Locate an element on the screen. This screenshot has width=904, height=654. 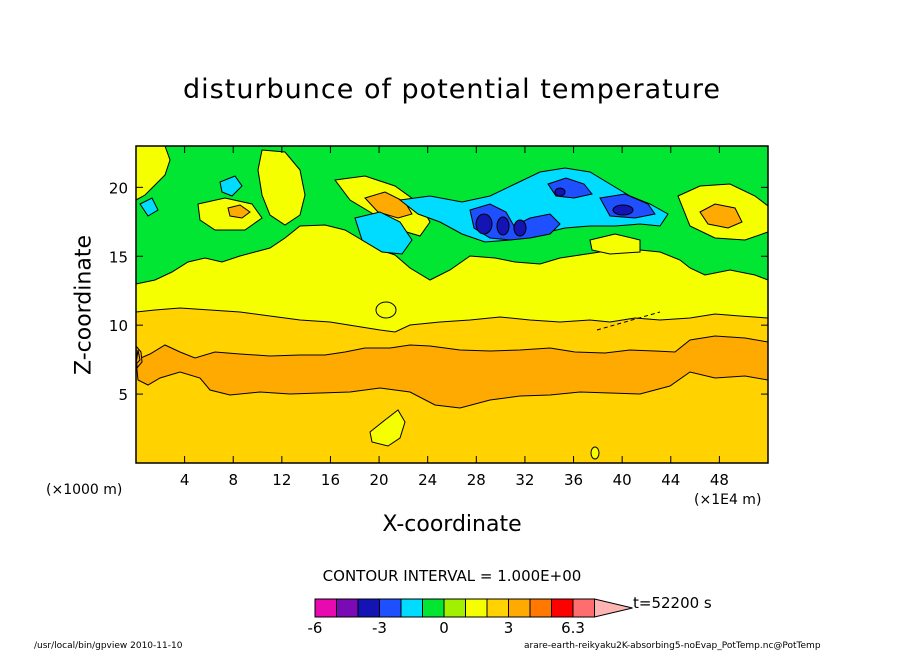
colorbar: -6 -3 0 3 6.3 is located at coordinates (470, 617).